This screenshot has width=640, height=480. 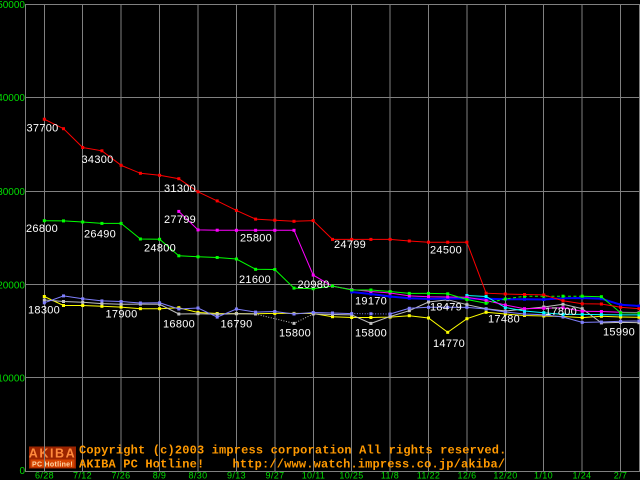 I want to click on svg-text: 24500, so click(x=446, y=251).